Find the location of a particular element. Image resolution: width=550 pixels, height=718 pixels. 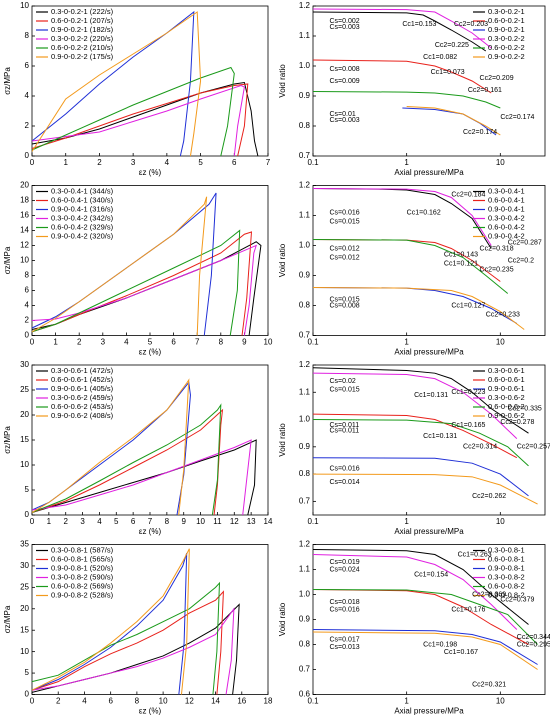

annotation: Cc2=0.174 is located at coordinates (480, 132).